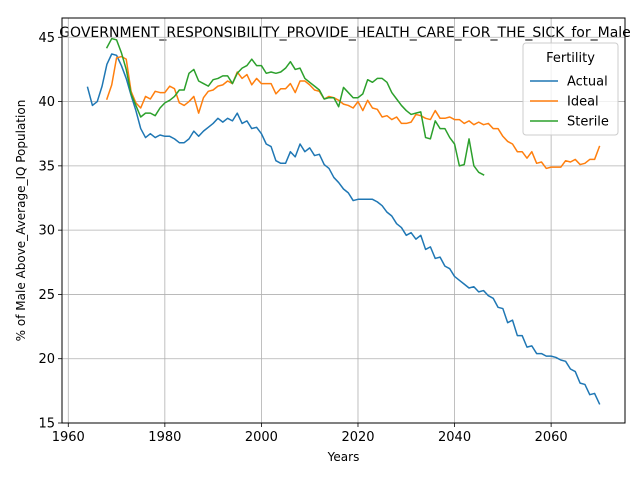 Image resolution: width=640 pixels, height=480 pixels. What do you see at coordinates (46, 166) in the screenshot?
I see `y-tick-label: 35` at bounding box center [46, 166].